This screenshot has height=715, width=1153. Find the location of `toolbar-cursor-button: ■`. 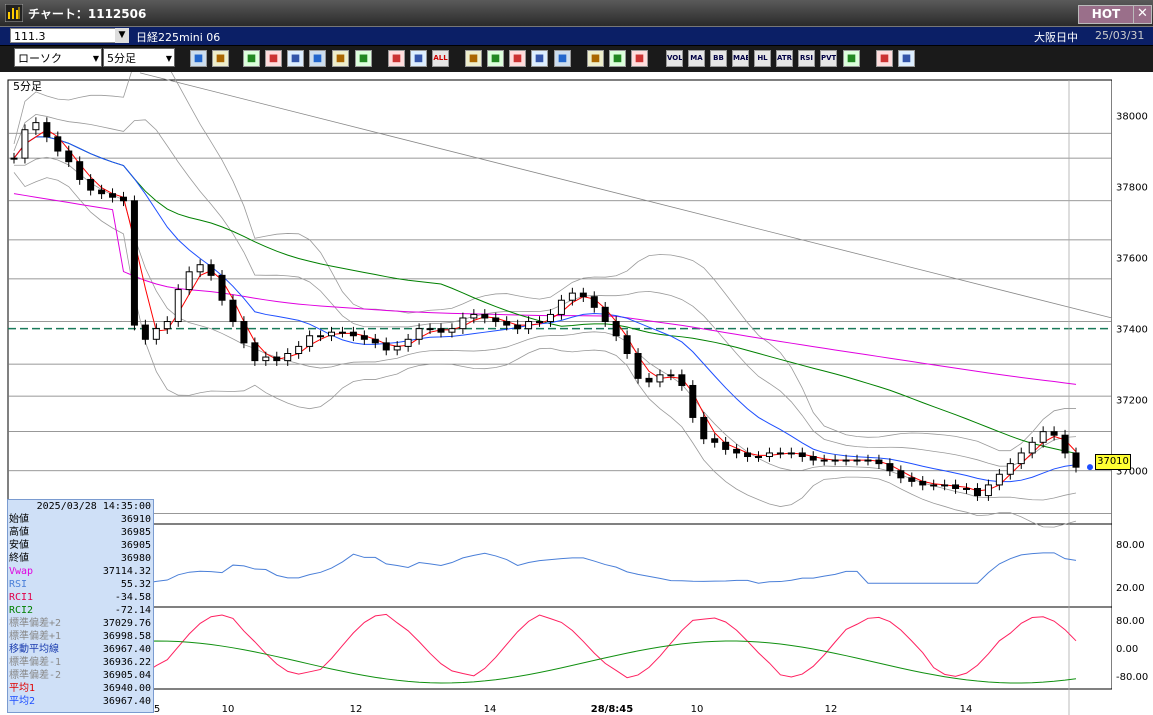

toolbar-cursor-button: ■ is located at coordinates (295, 58).